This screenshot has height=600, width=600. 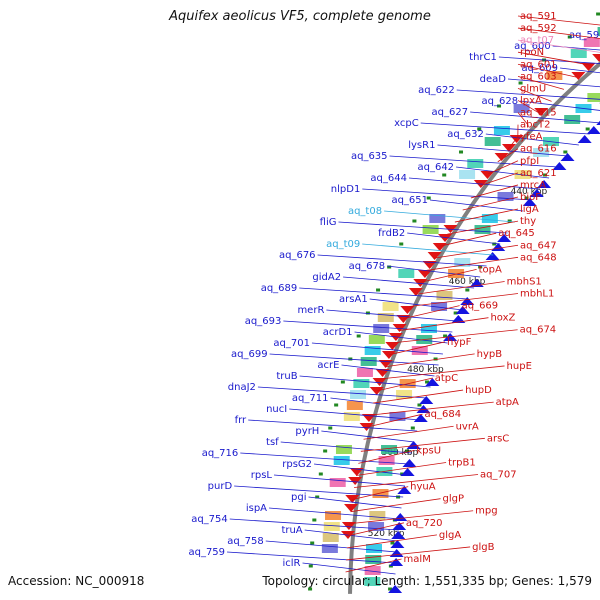 What do you see at coordinates (519, 366) in the screenshot?
I see `gene-label: hupE` at bounding box center [519, 366].